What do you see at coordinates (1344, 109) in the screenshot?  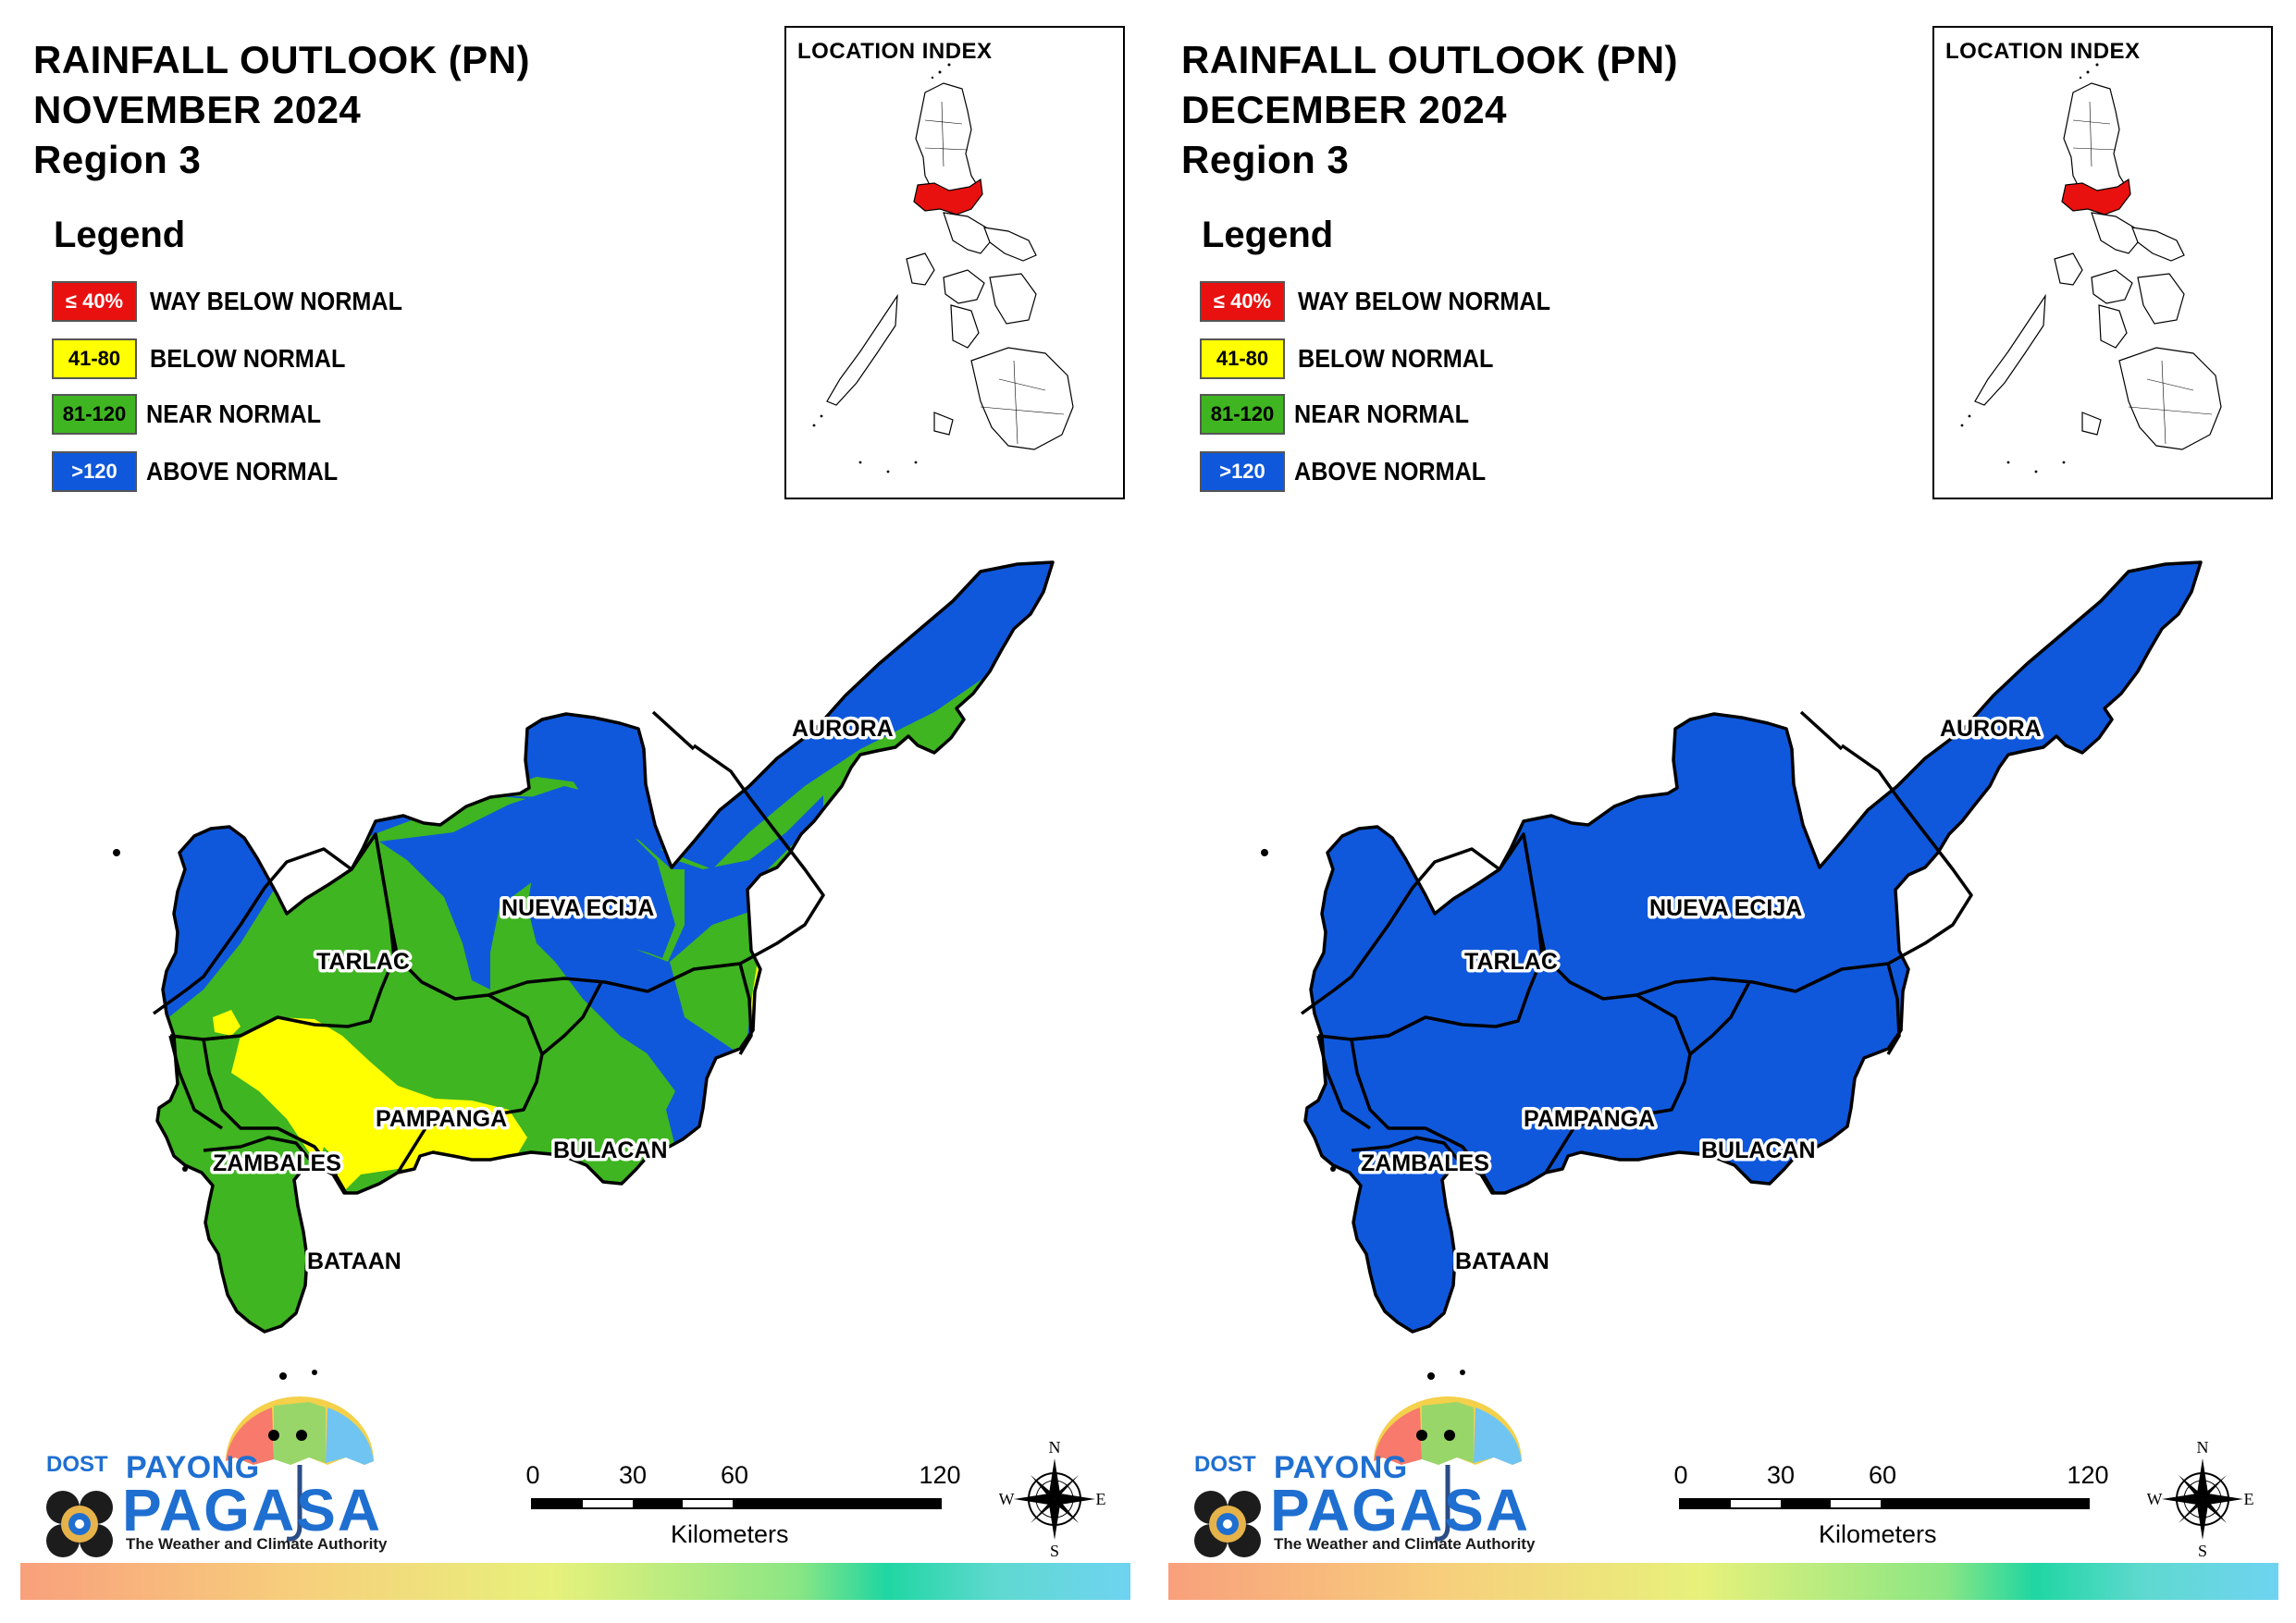 I see `title-line-2: DECEMBER 2024` at bounding box center [1344, 109].